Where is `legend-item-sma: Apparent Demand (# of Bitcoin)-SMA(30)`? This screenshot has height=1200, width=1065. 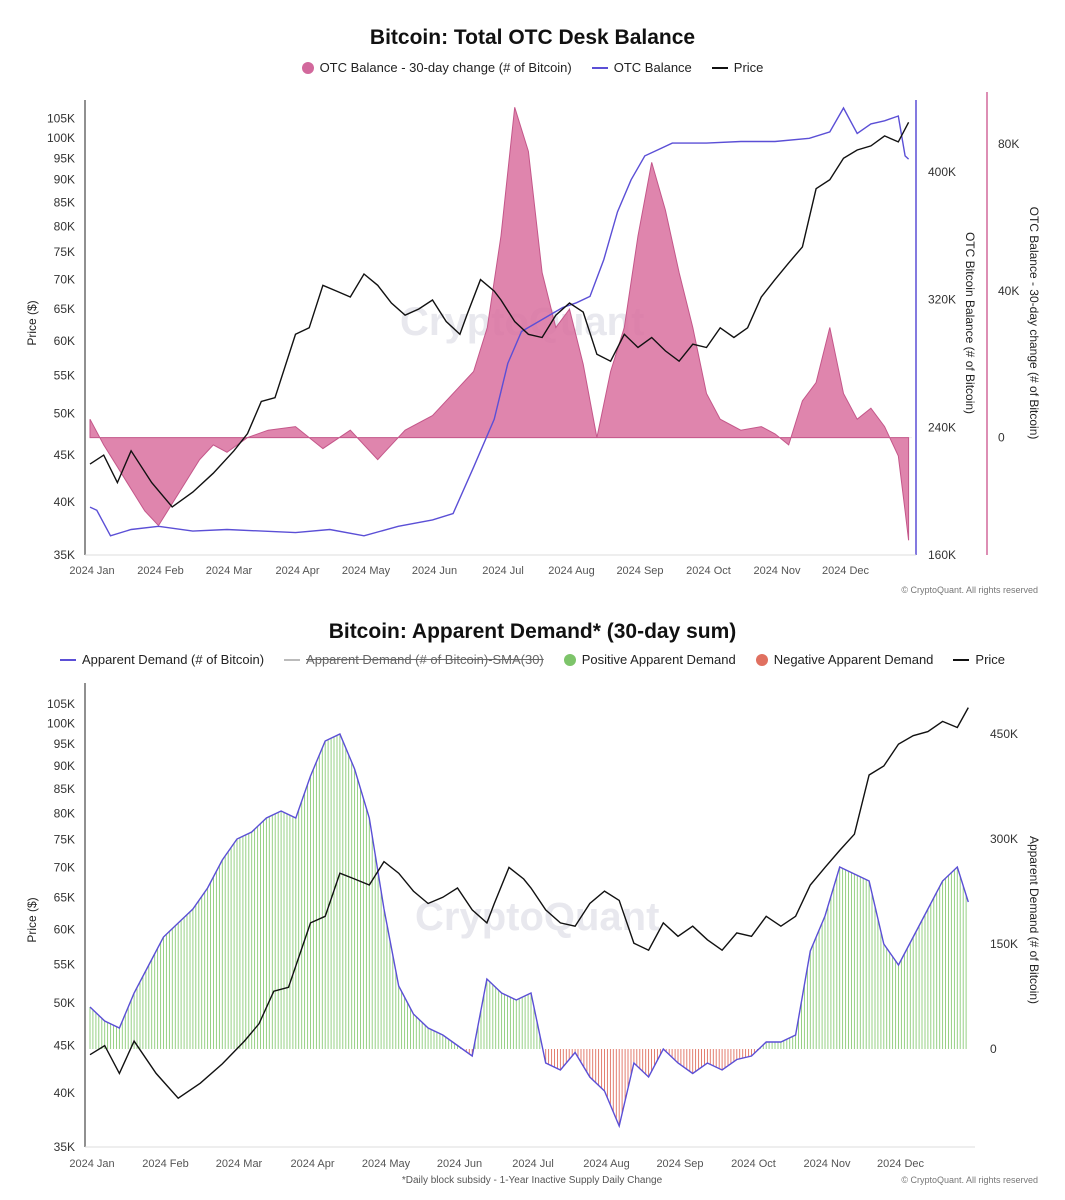 legend-item-sma: Apparent Demand (# of Bitcoin)-SMA(30) is located at coordinates (414, 659).